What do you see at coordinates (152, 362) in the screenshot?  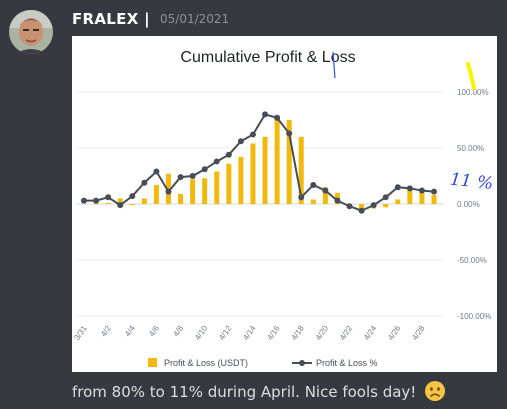 I see `legend-bar-swatch` at bounding box center [152, 362].